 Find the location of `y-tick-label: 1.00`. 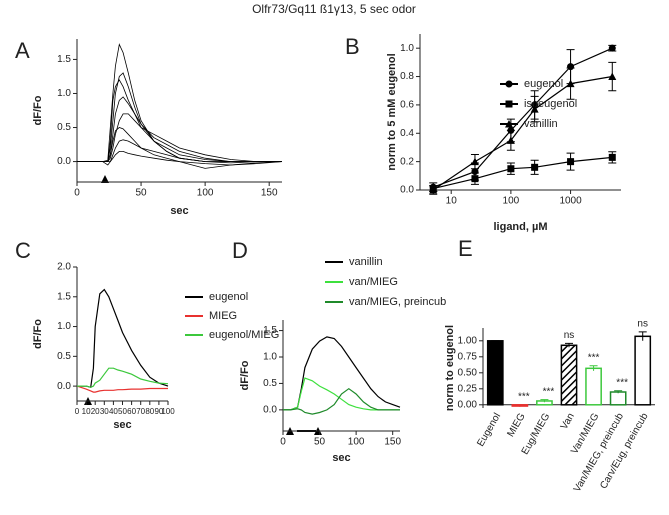

y-tick-label: 1.00 is located at coordinates (468, 340).